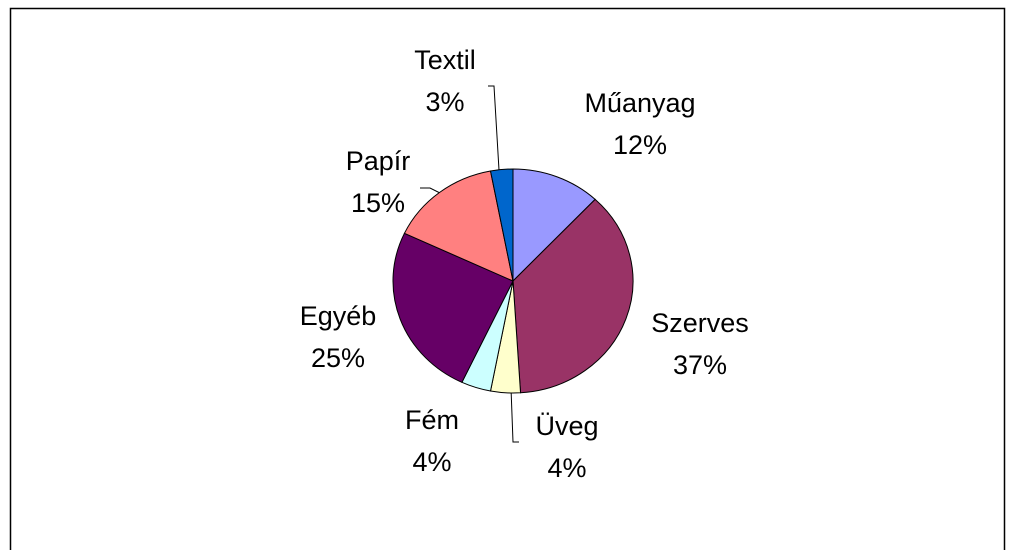 The height and width of the screenshot is (550, 1010). What do you see at coordinates (378, 161) in the screenshot?
I see `slice-category-label: Papír` at bounding box center [378, 161].